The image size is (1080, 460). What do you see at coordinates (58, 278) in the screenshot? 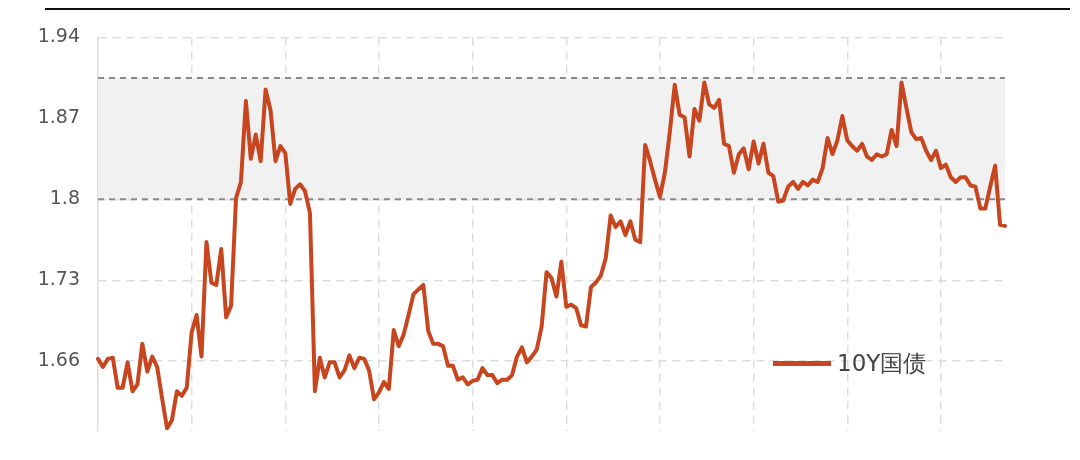
I see `y-tick-label: 1.73` at bounding box center [58, 278].